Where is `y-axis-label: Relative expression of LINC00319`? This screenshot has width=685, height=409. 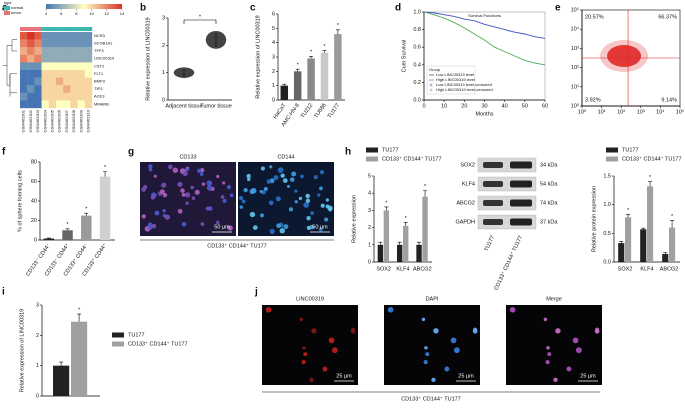 y-axis-label: Relative expression of LINC00319 is located at coordinates (258, 56).